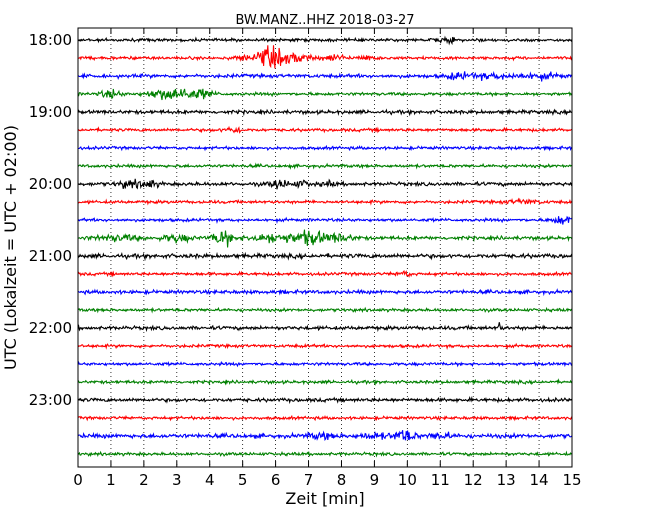 This screenshot has width=650, height=520. Describe the element at coordinates (50, 184) in the screenshot. I see `y-tick-label: 20:00` at that location.